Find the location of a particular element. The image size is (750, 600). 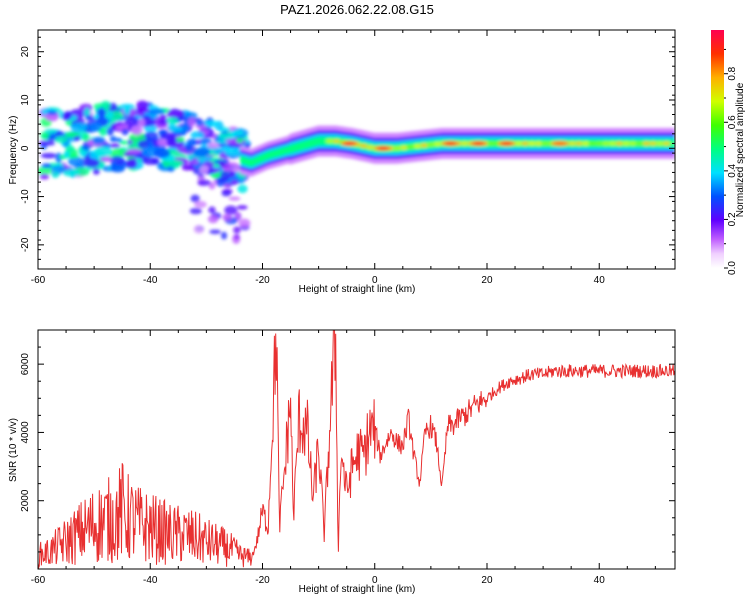

snr-xtick-label: 0 is located at coordinates (375, 580).